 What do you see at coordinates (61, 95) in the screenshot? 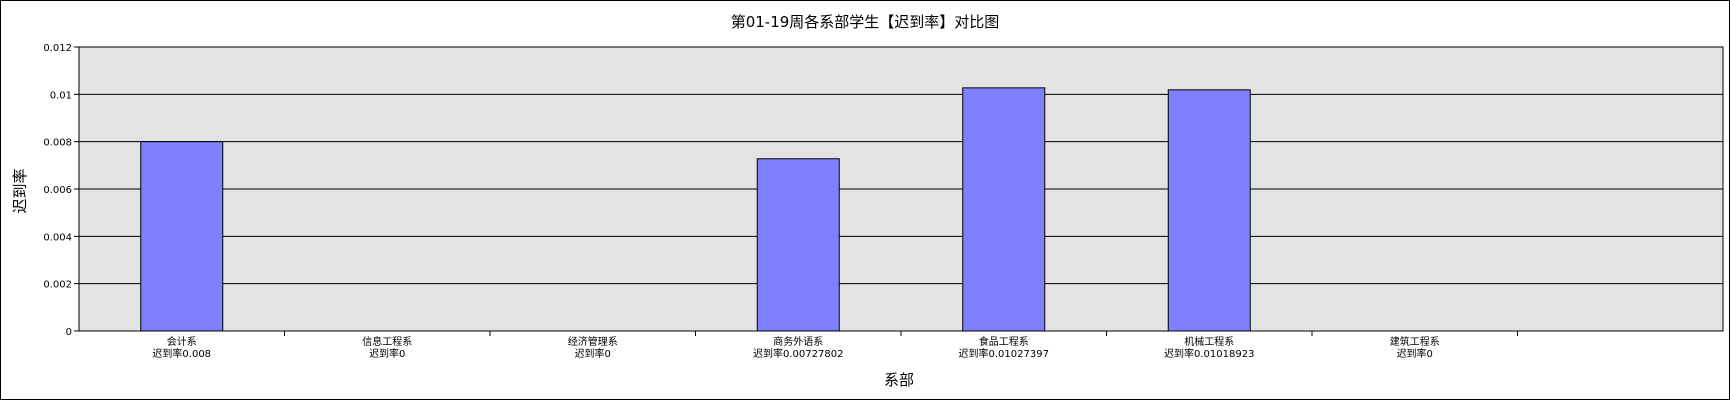
I see `y-tick-label: 0.01` at bounding box center [61, 95].